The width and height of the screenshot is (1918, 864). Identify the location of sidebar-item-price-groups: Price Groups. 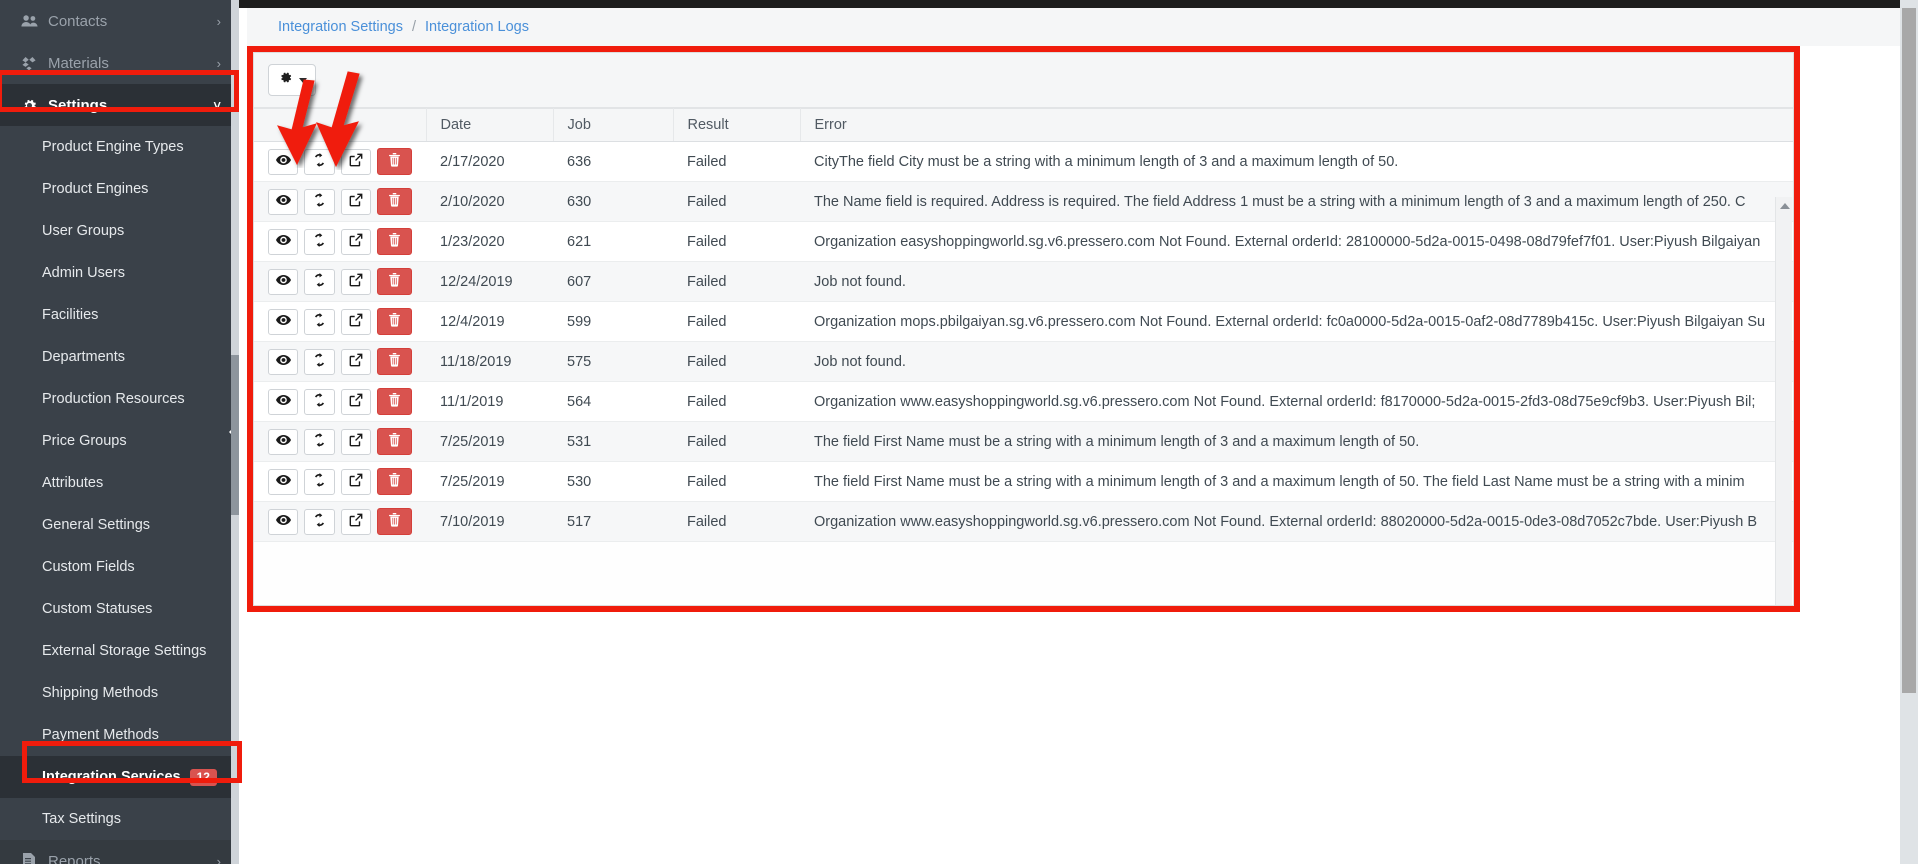
(119, 441).